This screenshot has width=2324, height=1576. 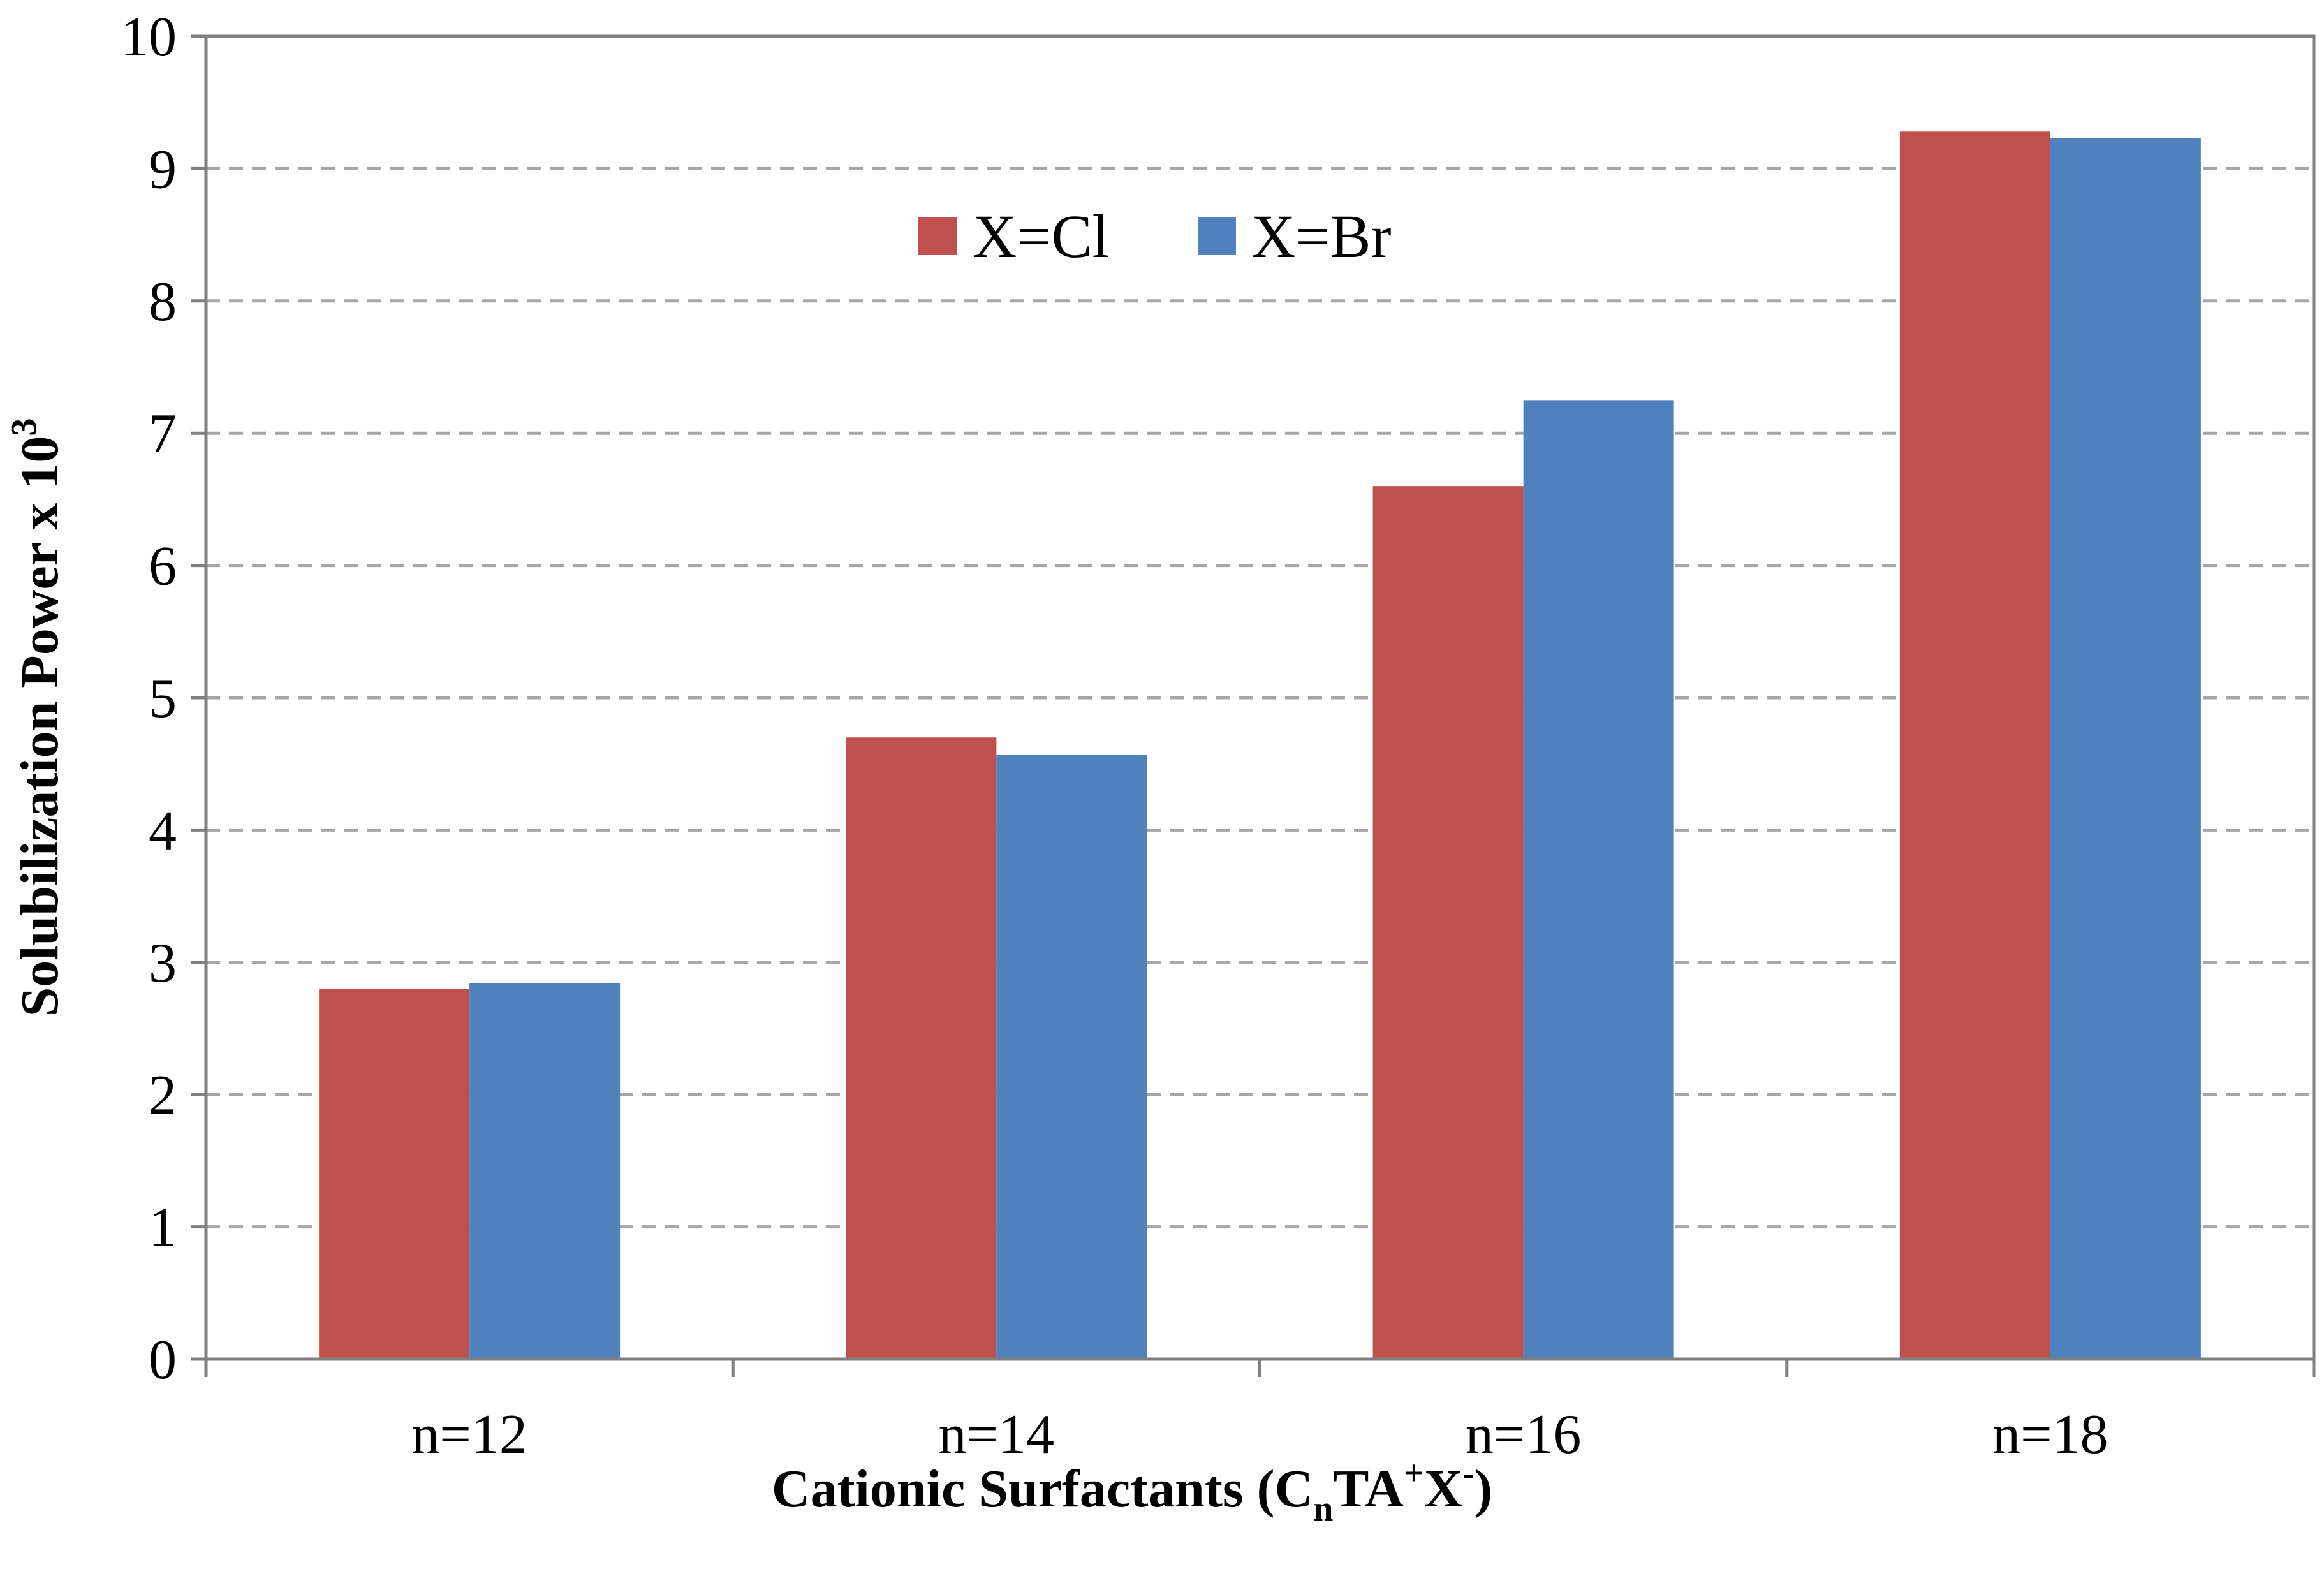 What do you see at coordinates (163, 567) in the screenshot?
I see `y-tick-label: 6` at bounding box center [163, 567].